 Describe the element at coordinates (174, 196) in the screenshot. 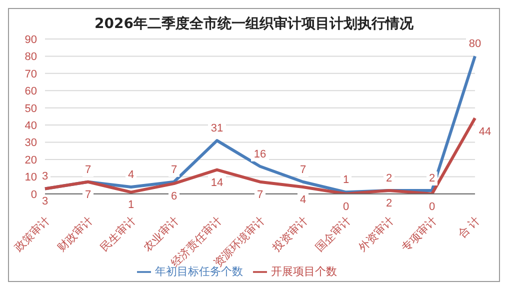

I see `data-label: 6` at that location.